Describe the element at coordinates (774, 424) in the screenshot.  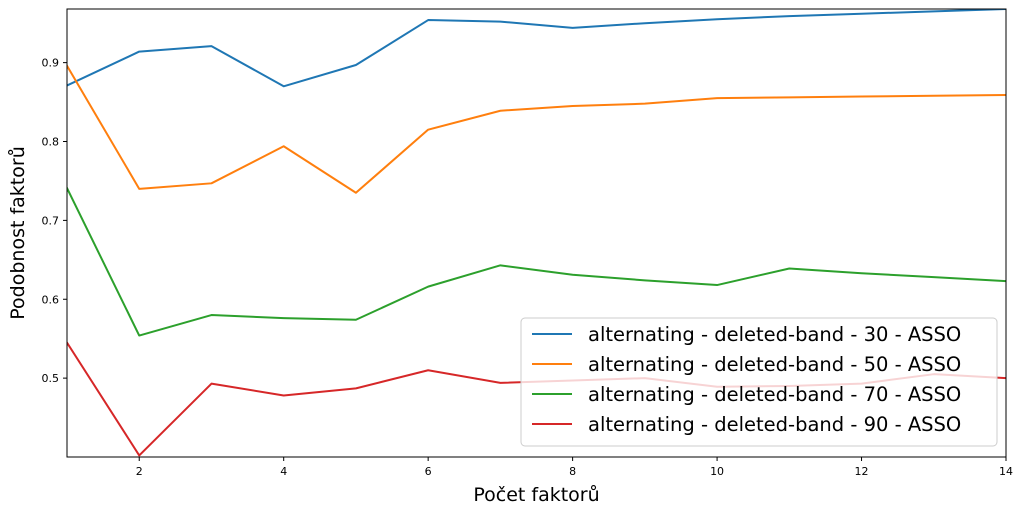
I see `legend-label: alternating - deleted-band - 90 - ASSO` at that location.